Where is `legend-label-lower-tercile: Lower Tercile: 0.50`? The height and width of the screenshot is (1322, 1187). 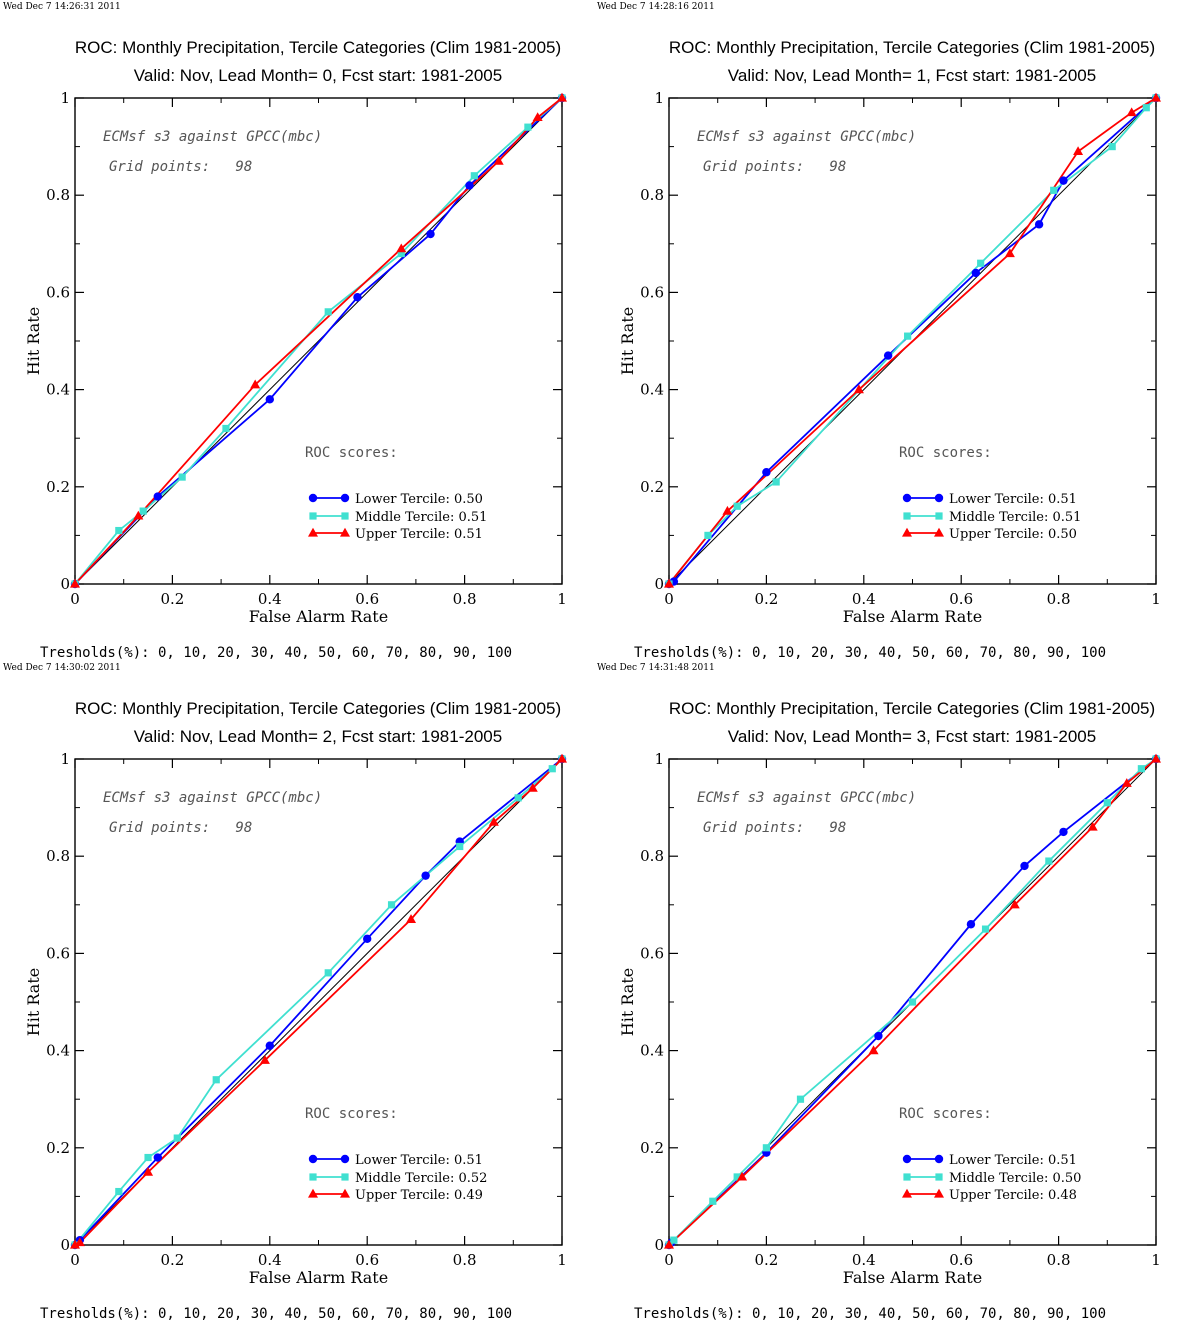
legend-label-lower-tercile: Lower Tercile: 0.50 is located at coordinates (419, 499).